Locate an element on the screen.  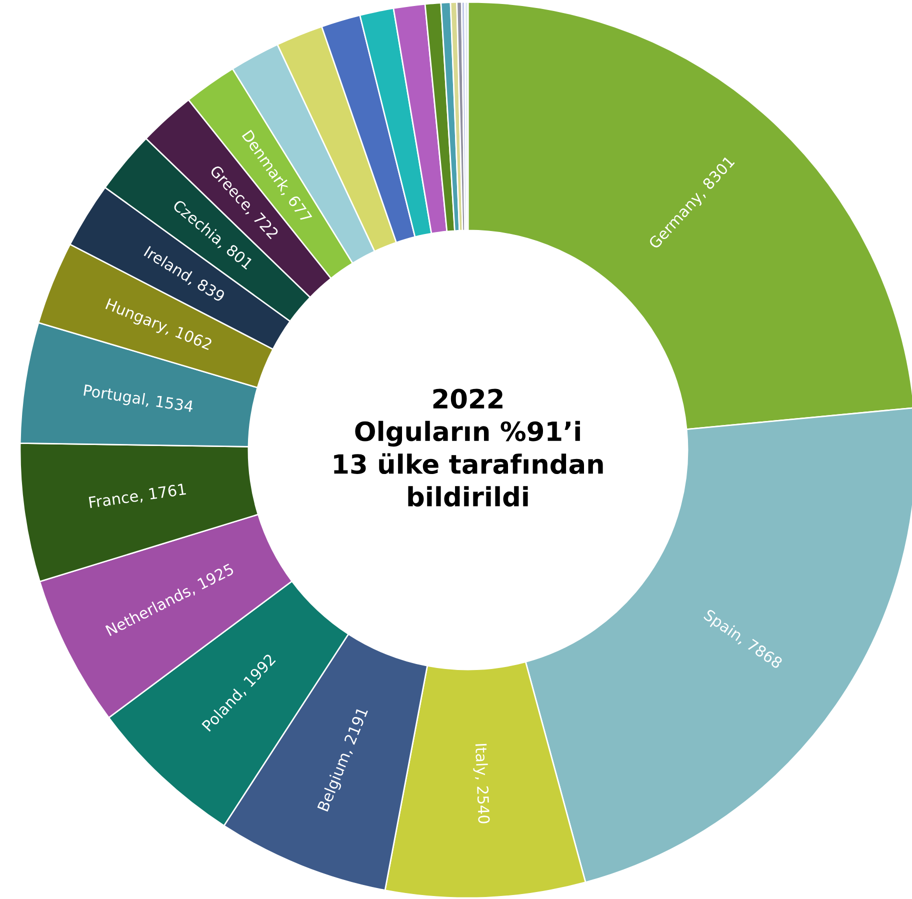
slice-label: Italy, 2540 is located at coordinates (481, 784).